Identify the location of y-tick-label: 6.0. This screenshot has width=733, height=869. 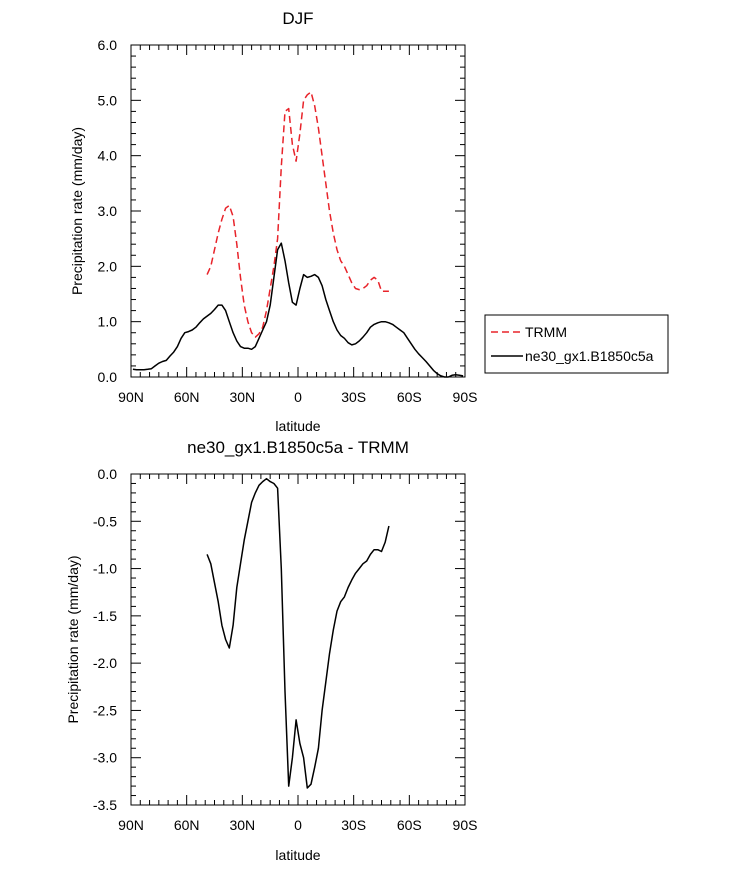
(108, 45).